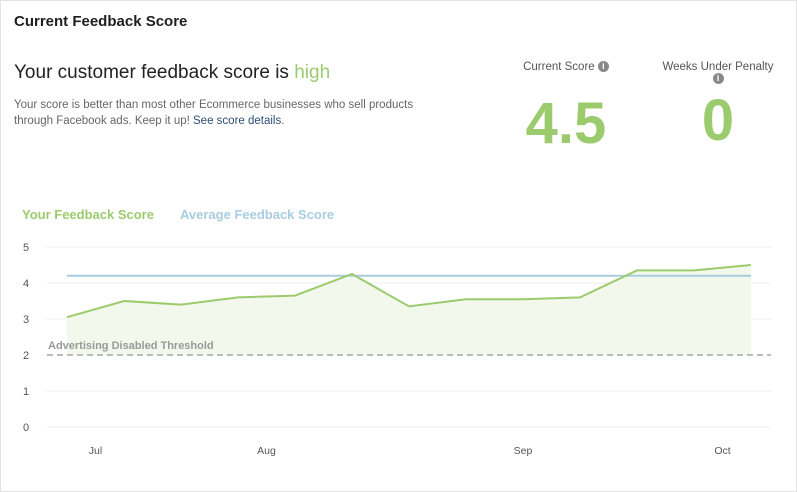  I want to click on y-tick-label: 1, so click(26, 392).